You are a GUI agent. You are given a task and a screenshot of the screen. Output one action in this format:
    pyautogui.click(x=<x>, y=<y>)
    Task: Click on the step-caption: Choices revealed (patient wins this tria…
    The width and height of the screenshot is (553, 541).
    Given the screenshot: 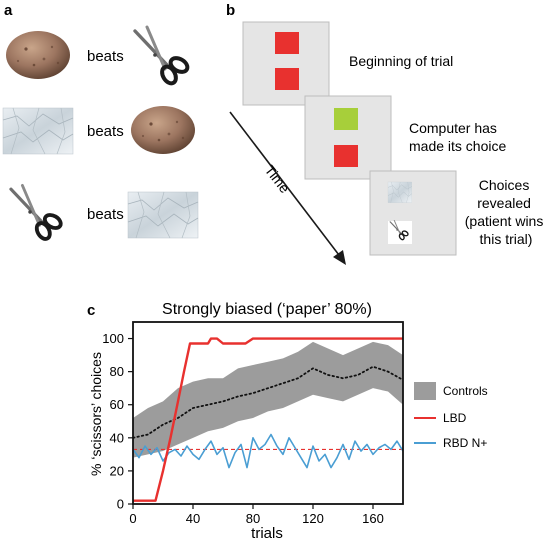 What is the action you would take?
    pyautogui.click(x=506, y=212)
    